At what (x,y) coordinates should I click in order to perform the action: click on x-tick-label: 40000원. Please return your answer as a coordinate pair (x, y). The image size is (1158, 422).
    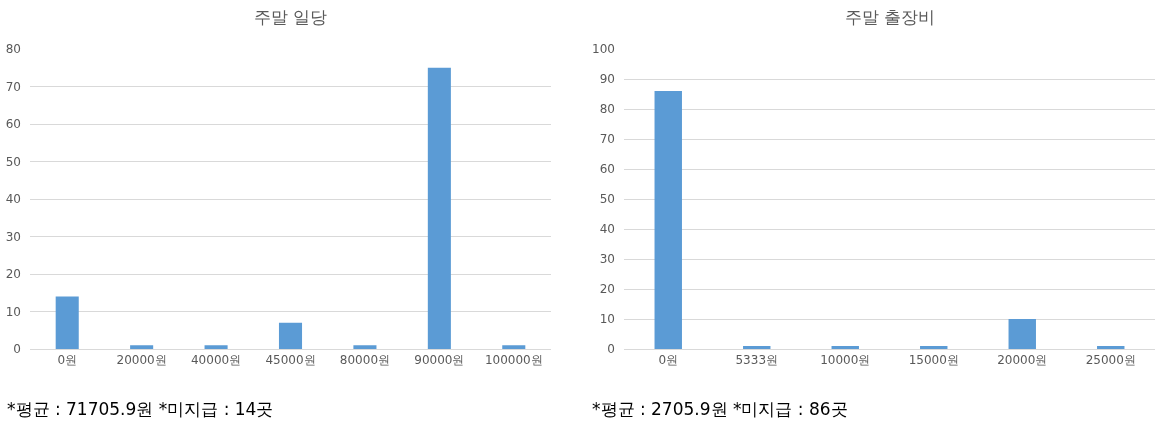
    Looking at the image, I should click on (216, 360).